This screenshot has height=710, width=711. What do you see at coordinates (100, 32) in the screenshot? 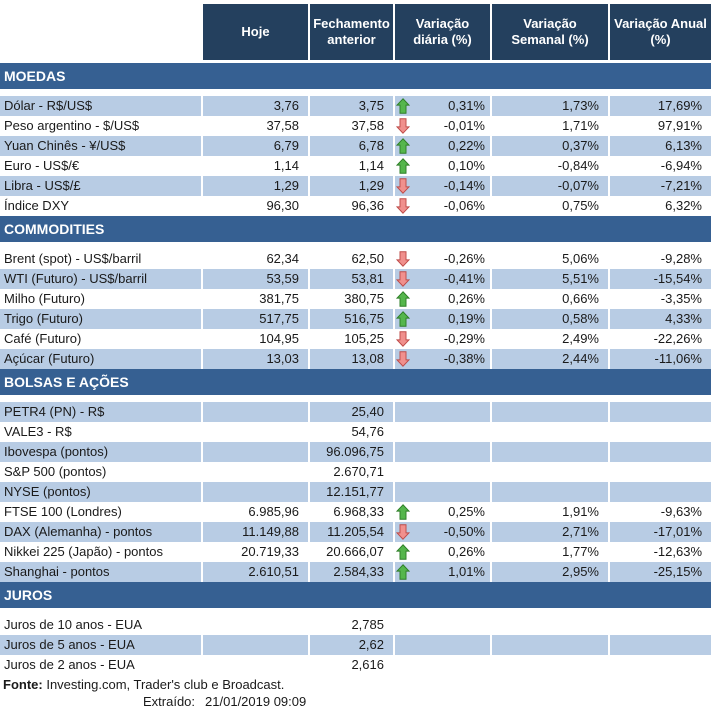
I see `header-corner` at bounding box center [100, 32].